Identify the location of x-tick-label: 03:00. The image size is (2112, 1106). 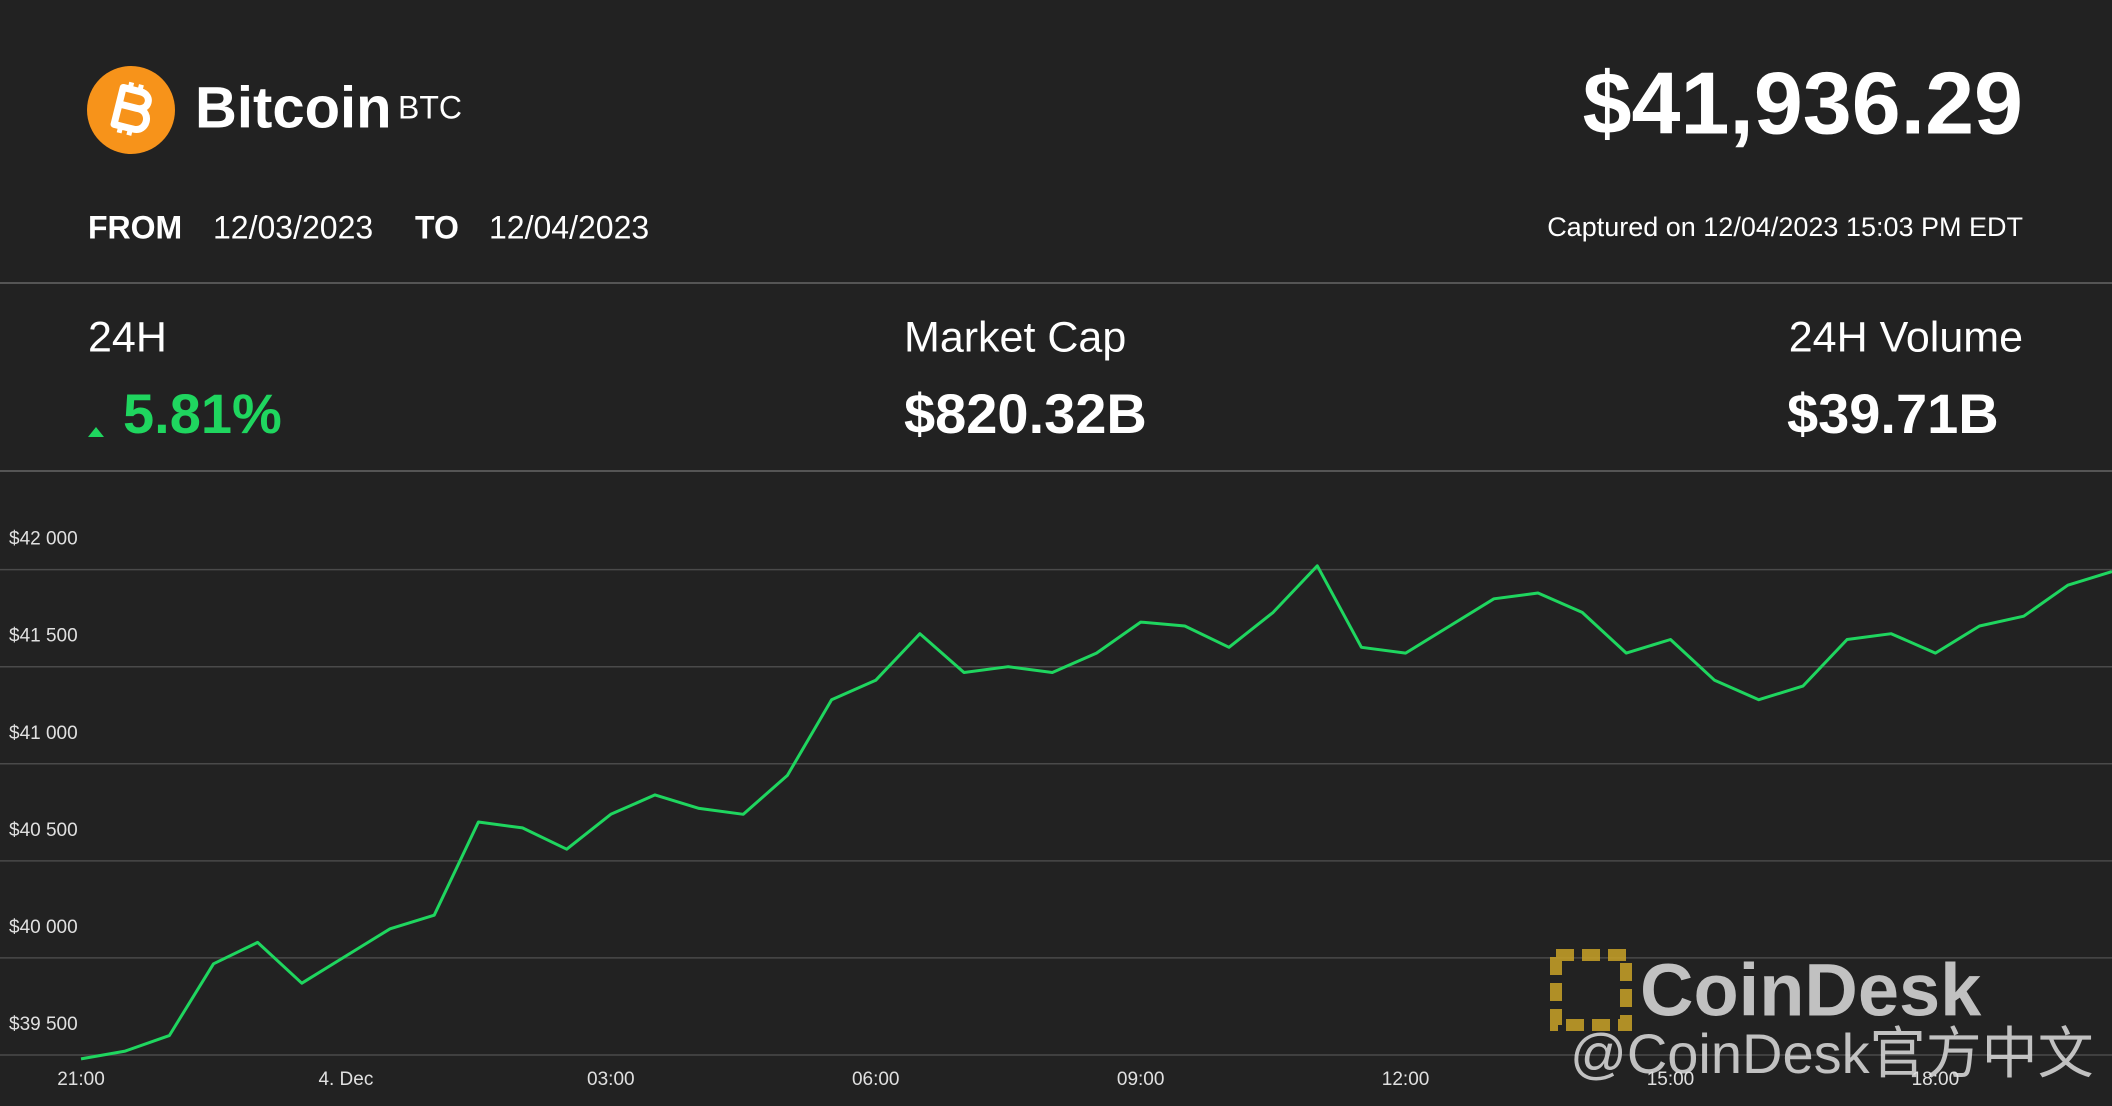
(611, 1079).